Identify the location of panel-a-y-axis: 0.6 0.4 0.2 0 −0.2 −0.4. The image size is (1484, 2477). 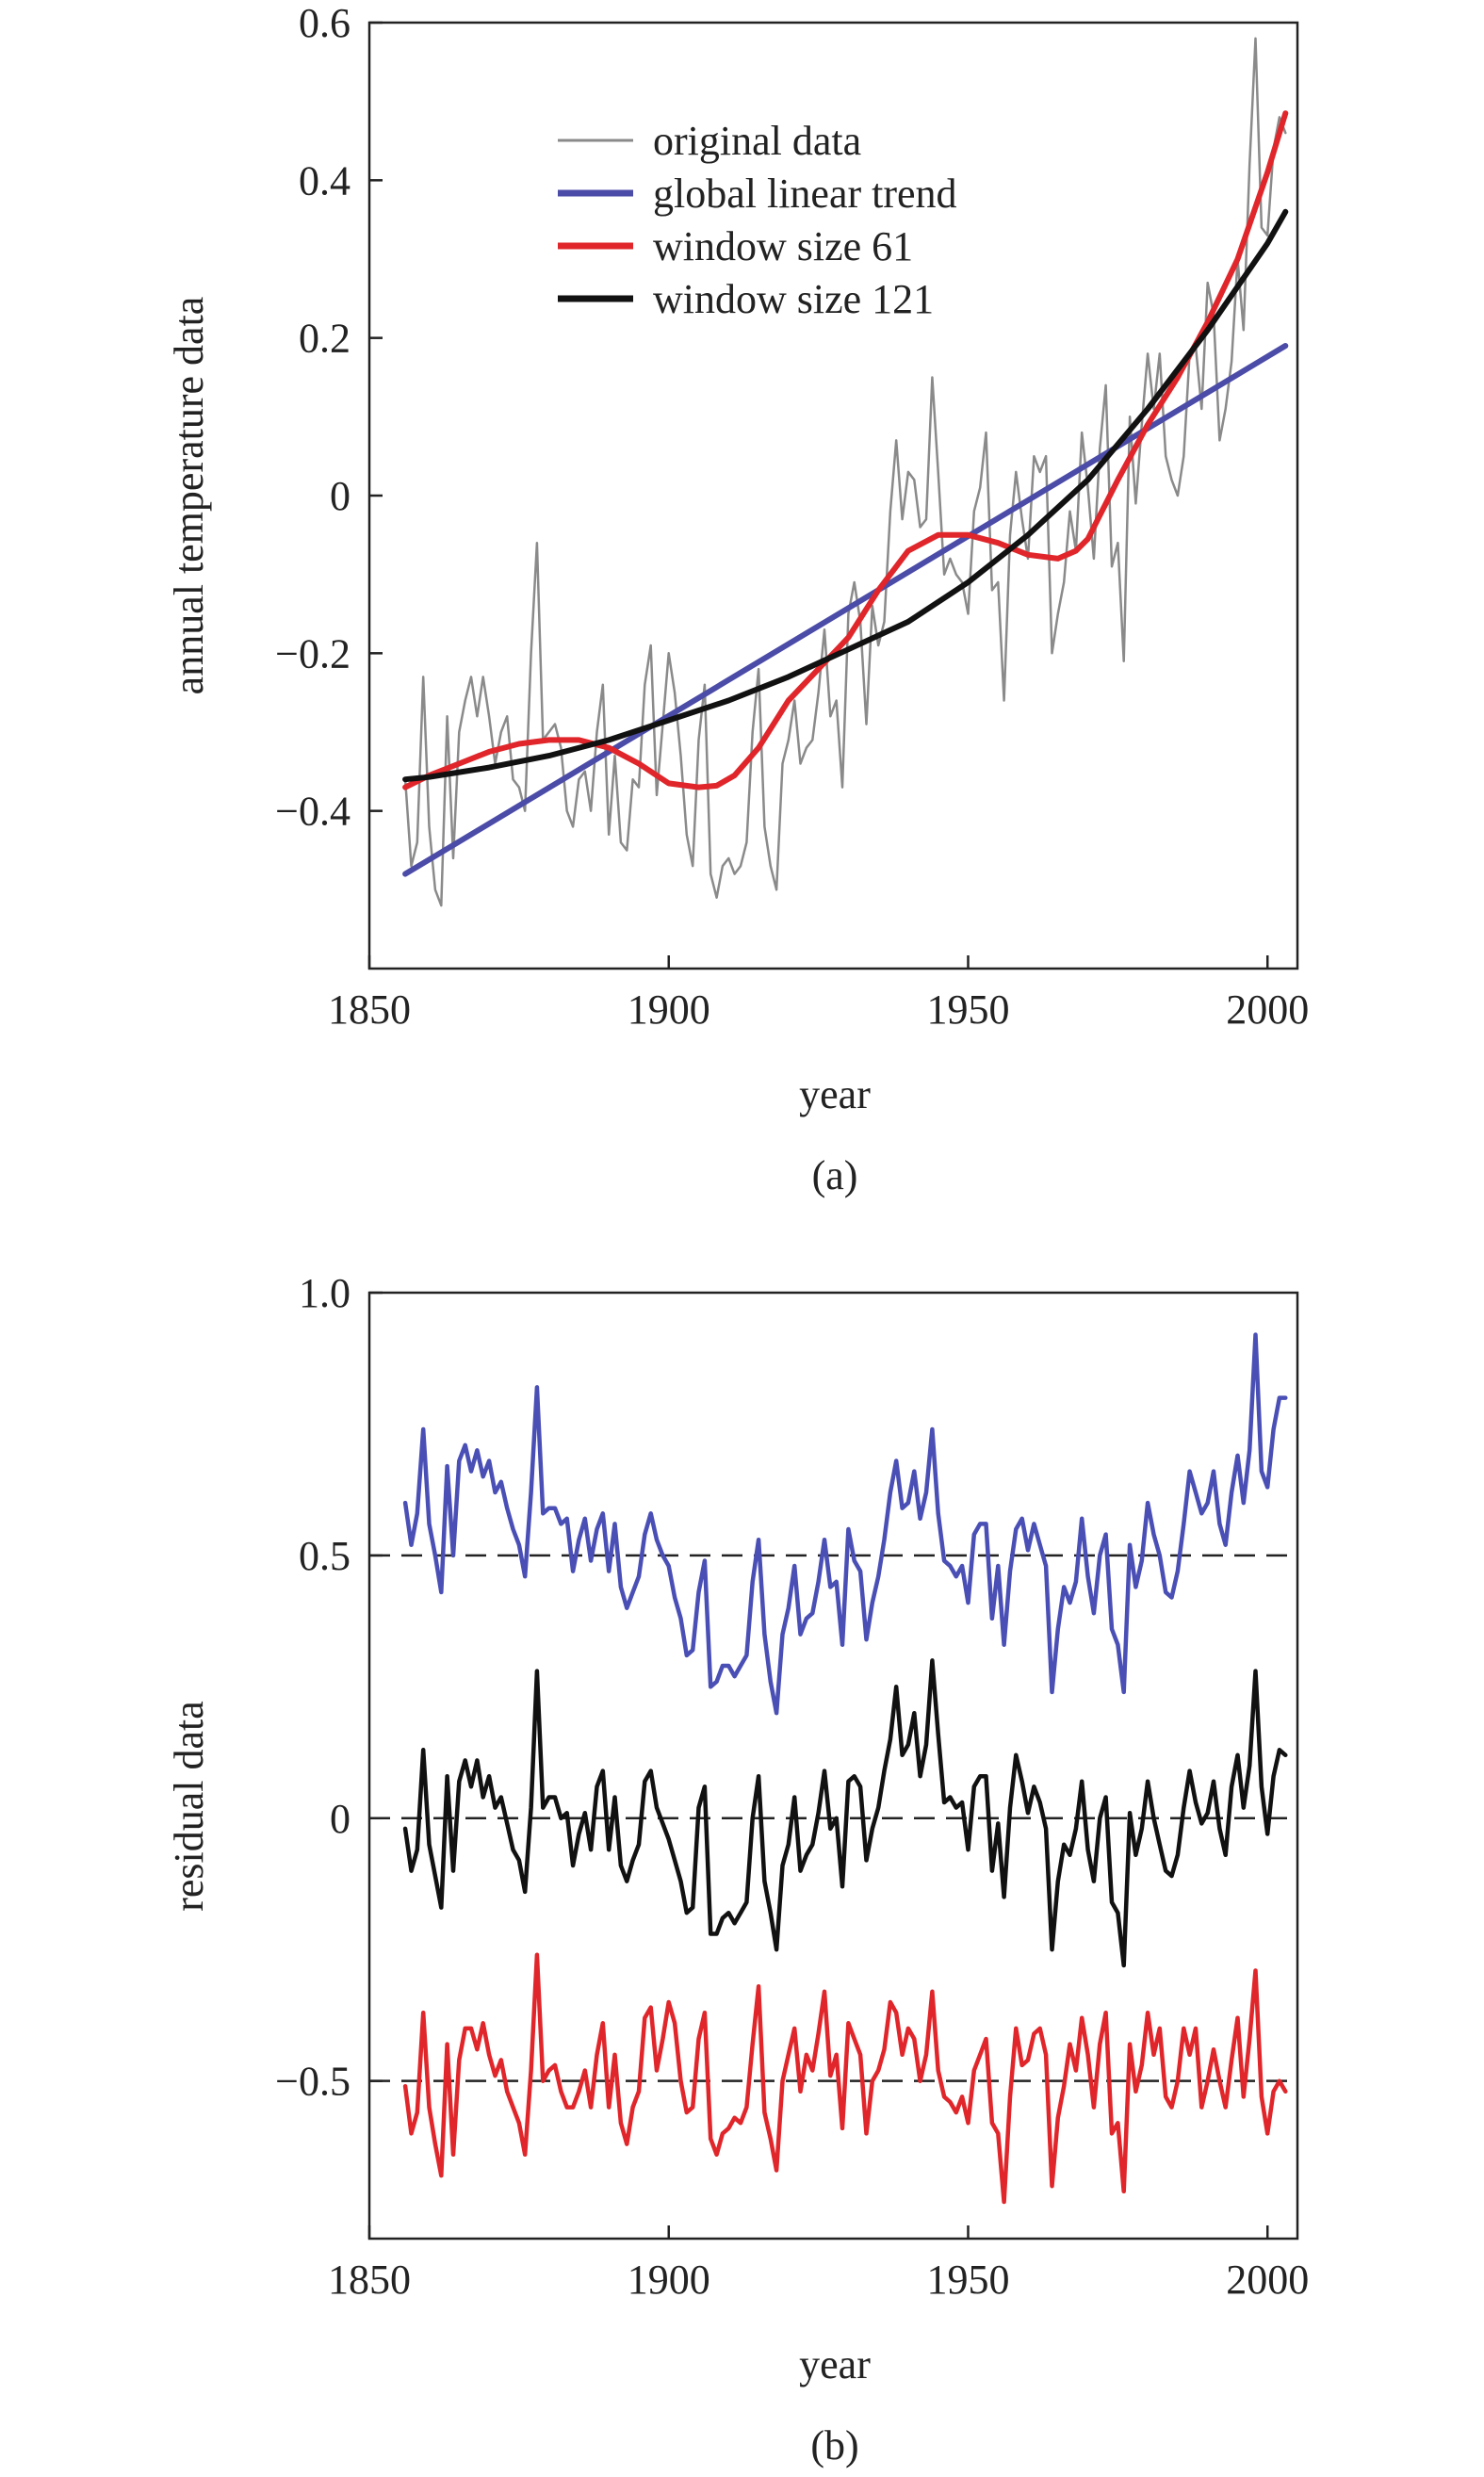
(329, 417).